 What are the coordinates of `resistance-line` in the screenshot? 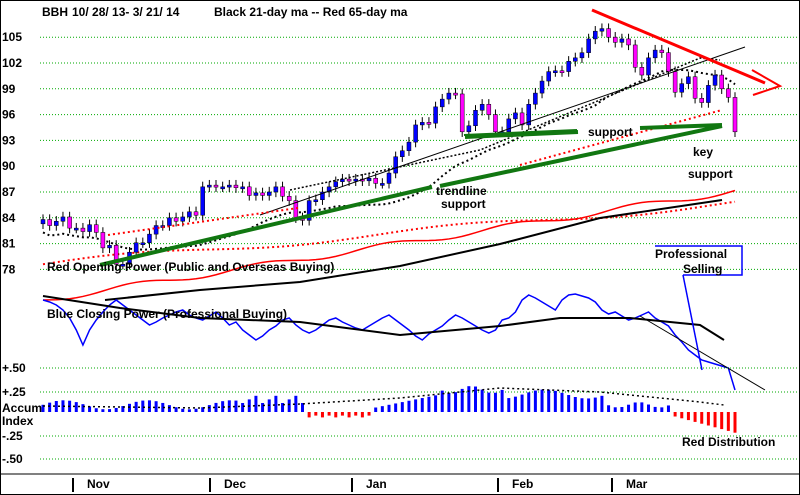 It's located at (678, 46).